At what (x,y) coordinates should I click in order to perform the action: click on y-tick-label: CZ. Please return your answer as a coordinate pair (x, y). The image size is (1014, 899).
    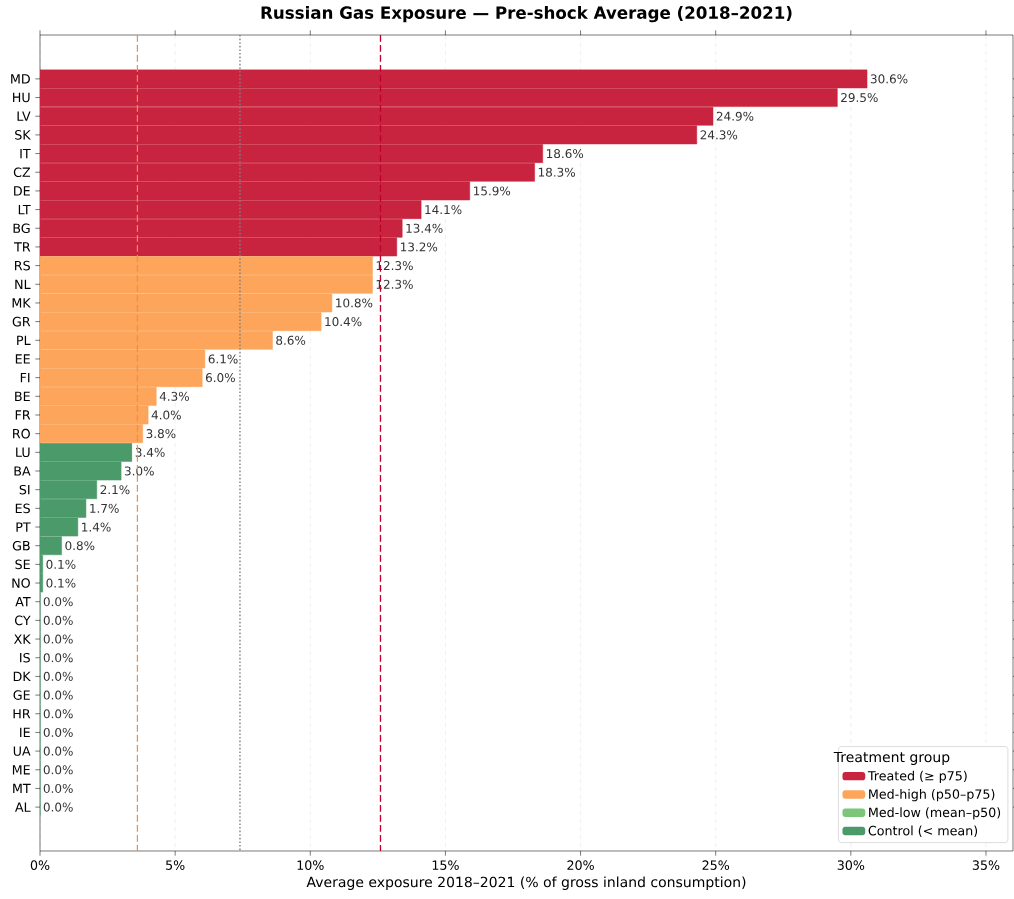
    Looking at the image, I should click on (22, 172).